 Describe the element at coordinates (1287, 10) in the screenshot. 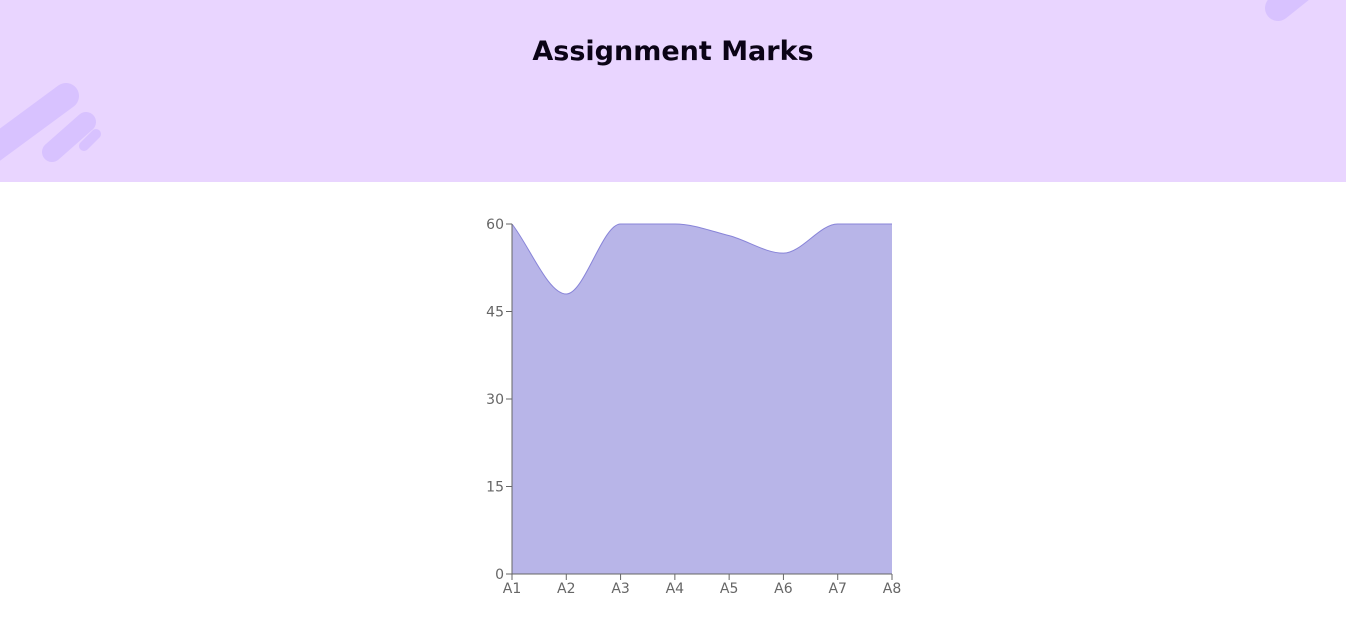

I see `decorative-corner-stripe-icon` at that location.